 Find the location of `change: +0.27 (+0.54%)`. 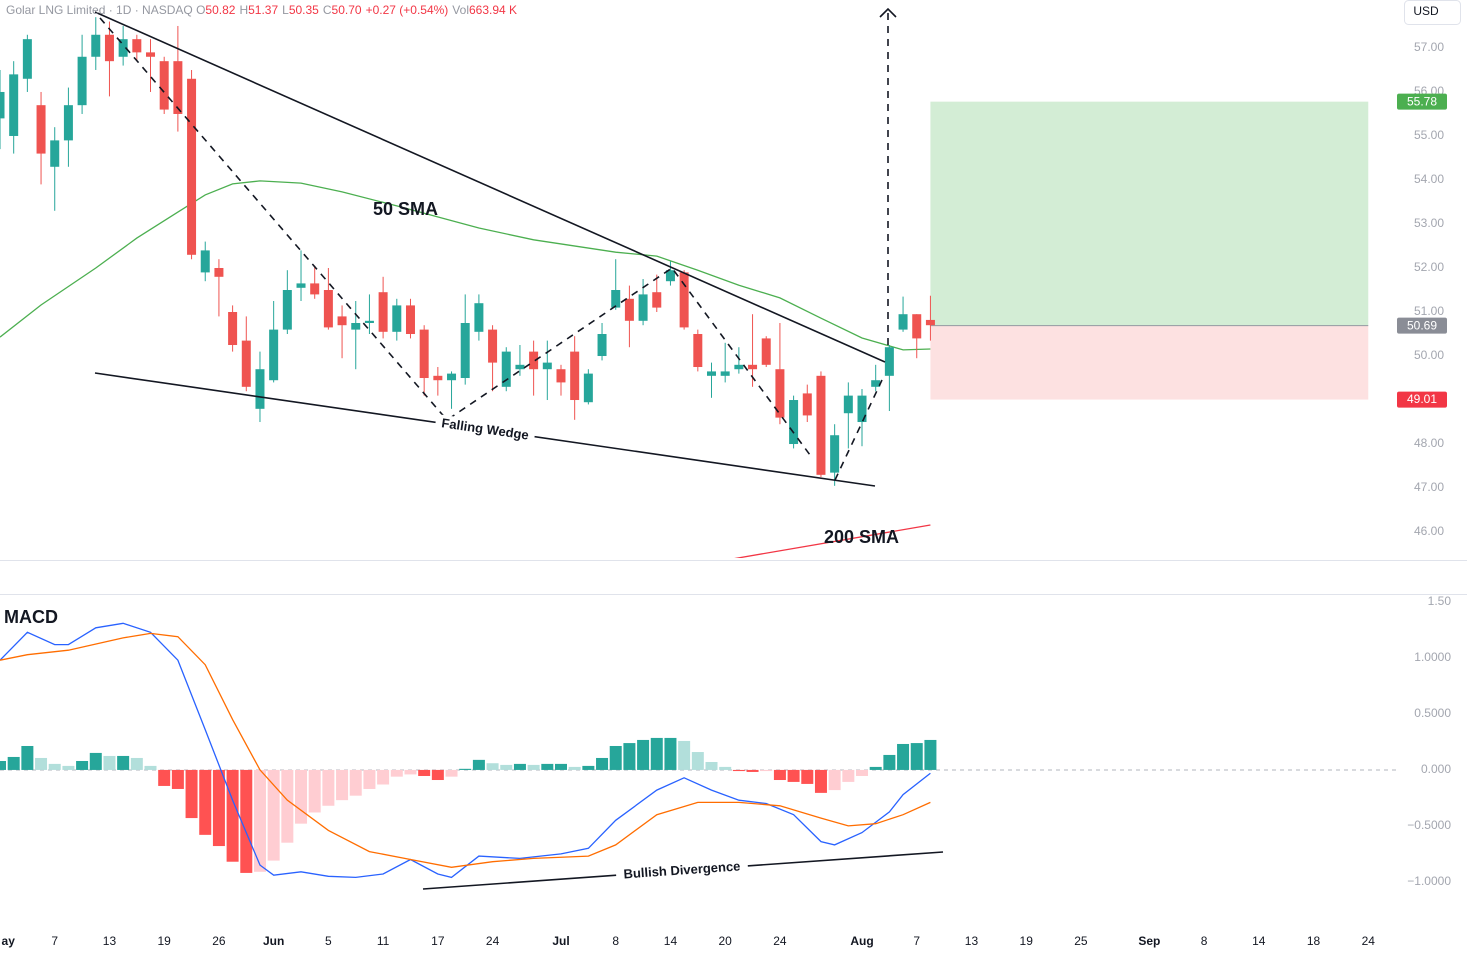

change: +0.27 (+0.54%) is located at coordinates (407, 10).